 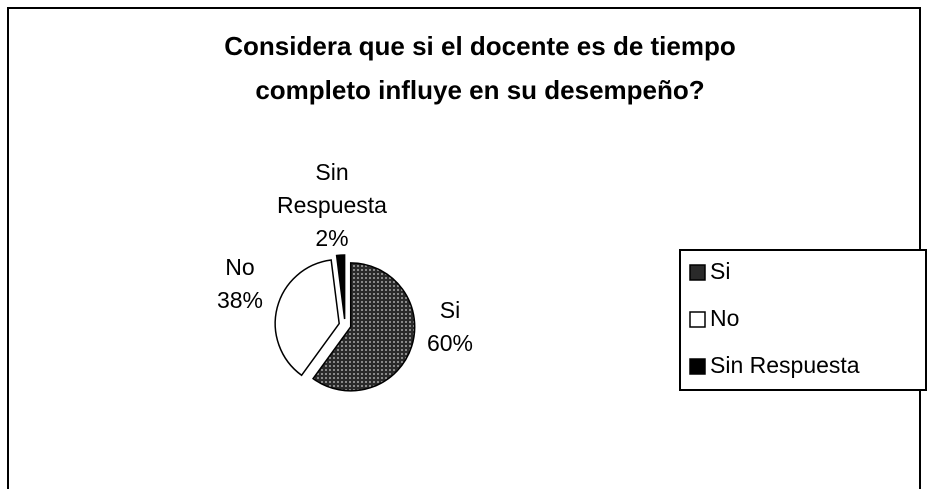 What do you see at coordinates (332, 188) in the screenshot?
I see `slice-category-label: Sin Respuesta` at bounding box center [332, 188].